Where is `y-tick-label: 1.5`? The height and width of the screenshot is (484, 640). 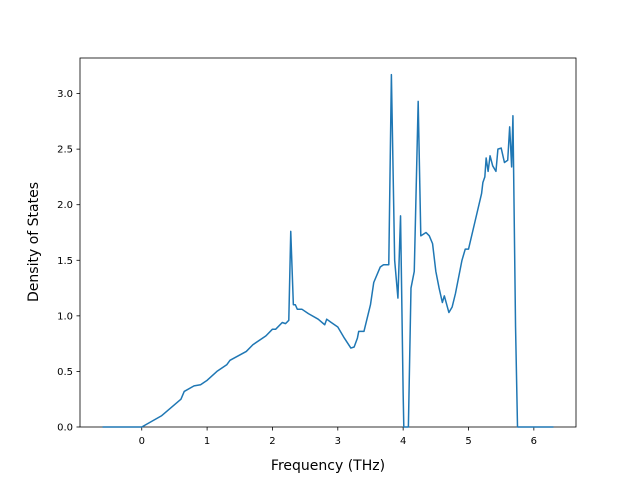
y-tick-label: 1.5 is located at coordinates (65, 261).